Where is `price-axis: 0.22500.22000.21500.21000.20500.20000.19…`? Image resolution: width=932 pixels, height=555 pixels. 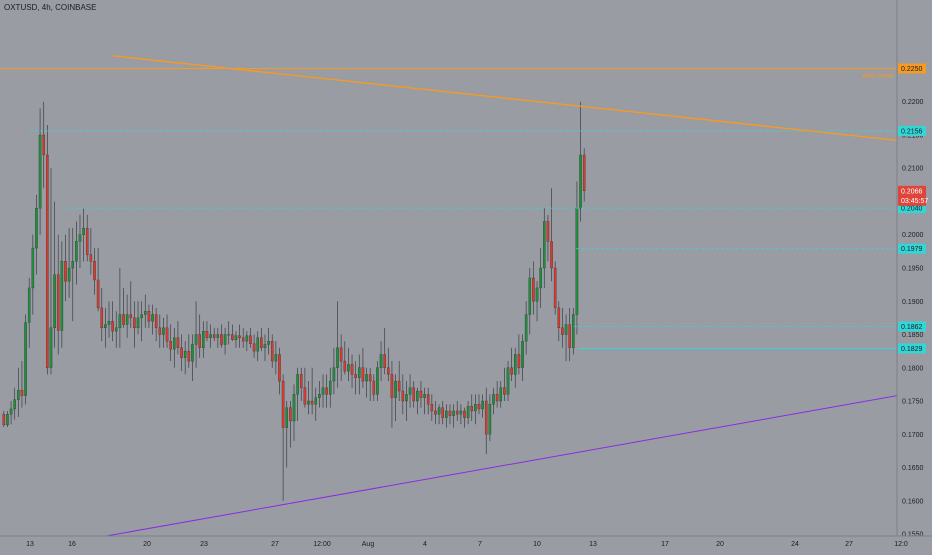 price-axis: 0.22500.22000.21500.21000.20500.20000.19… is located at coordinates (912, 269).